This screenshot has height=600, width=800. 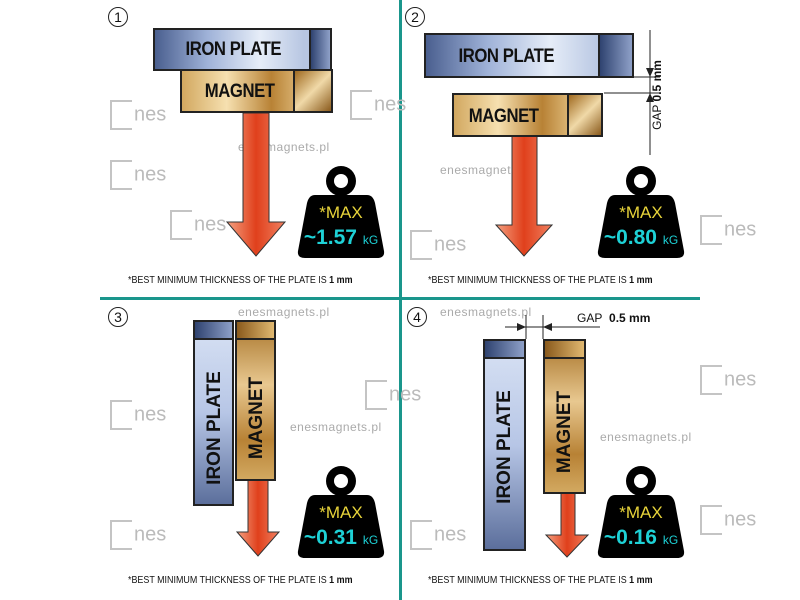 I want to click on weight-badge: *MAX ~1.57 kG, so click(x=341, y=213).